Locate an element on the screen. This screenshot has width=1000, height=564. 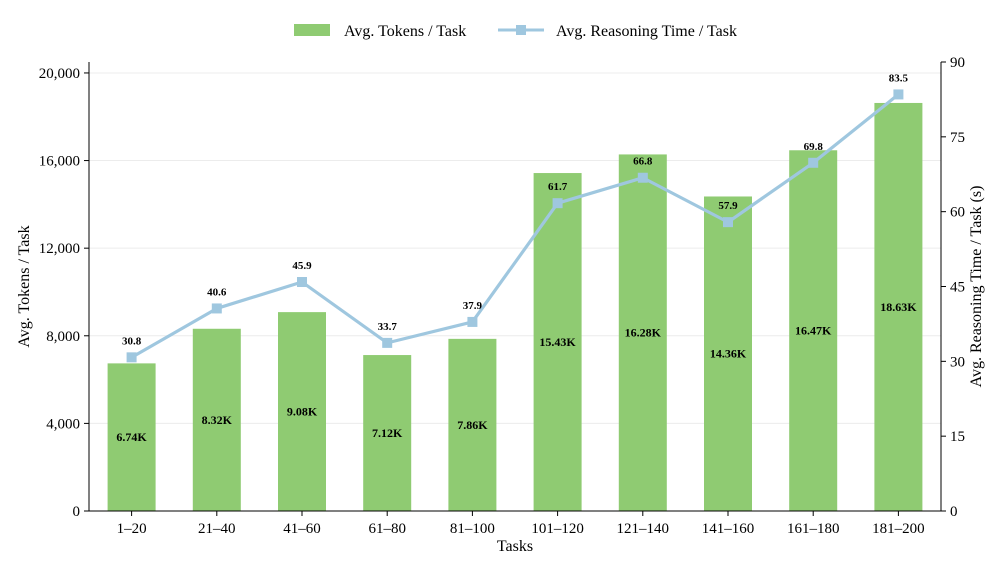
bar-value-label: 7.86K is located at coordinates (472, 425).